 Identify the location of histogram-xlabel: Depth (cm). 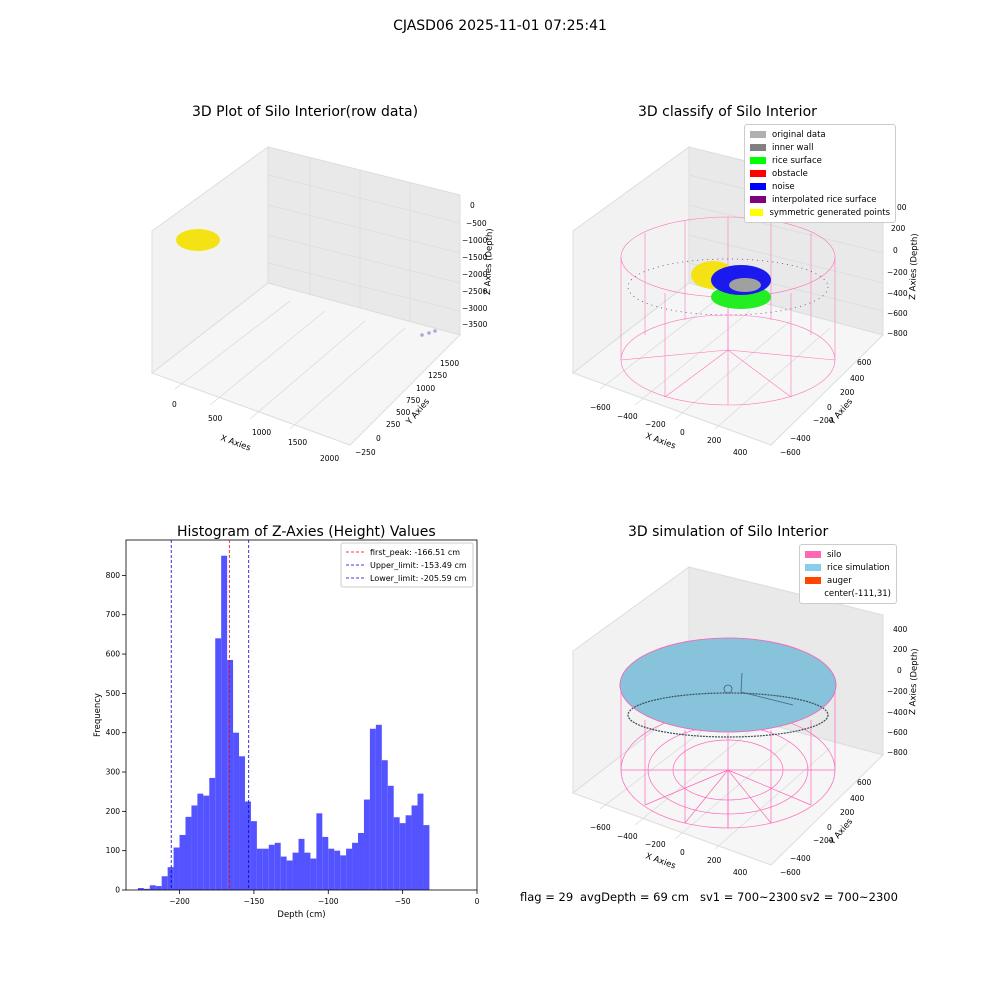
(301, 915).